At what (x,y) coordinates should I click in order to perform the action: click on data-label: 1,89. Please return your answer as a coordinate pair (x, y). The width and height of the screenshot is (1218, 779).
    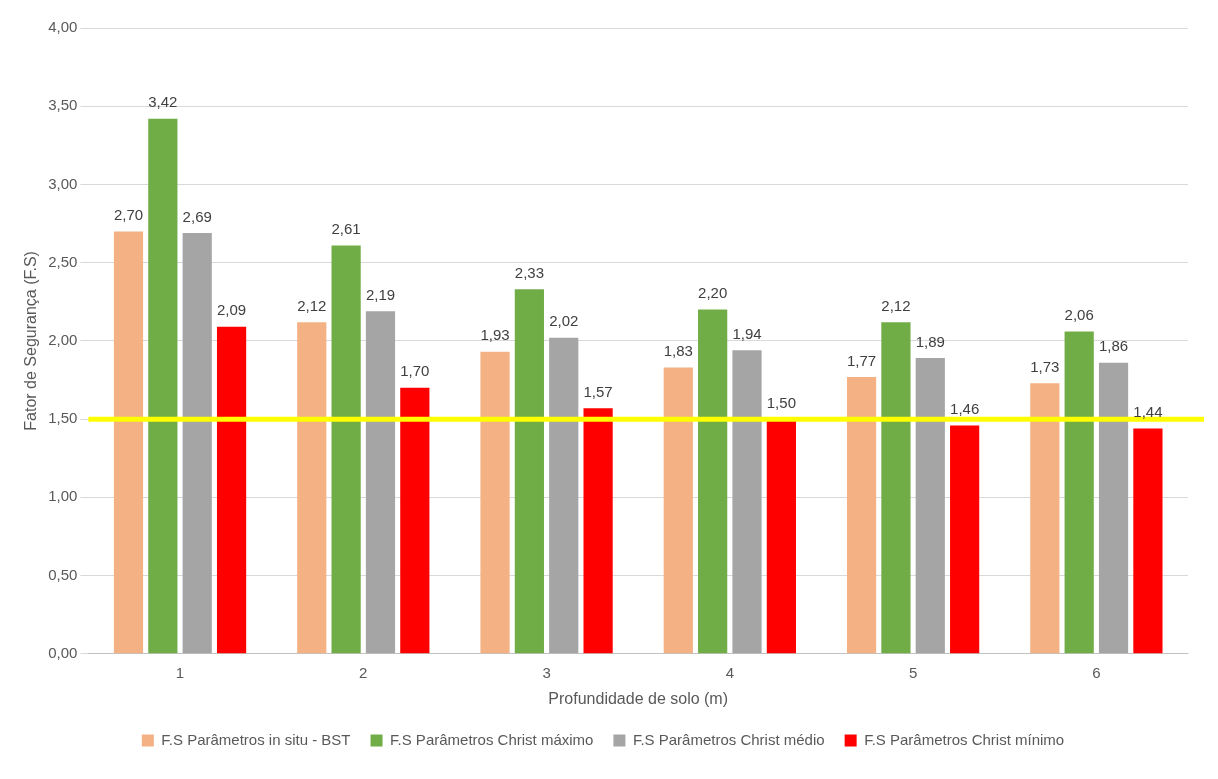
    Looking at the image, I should click on (930, 341).